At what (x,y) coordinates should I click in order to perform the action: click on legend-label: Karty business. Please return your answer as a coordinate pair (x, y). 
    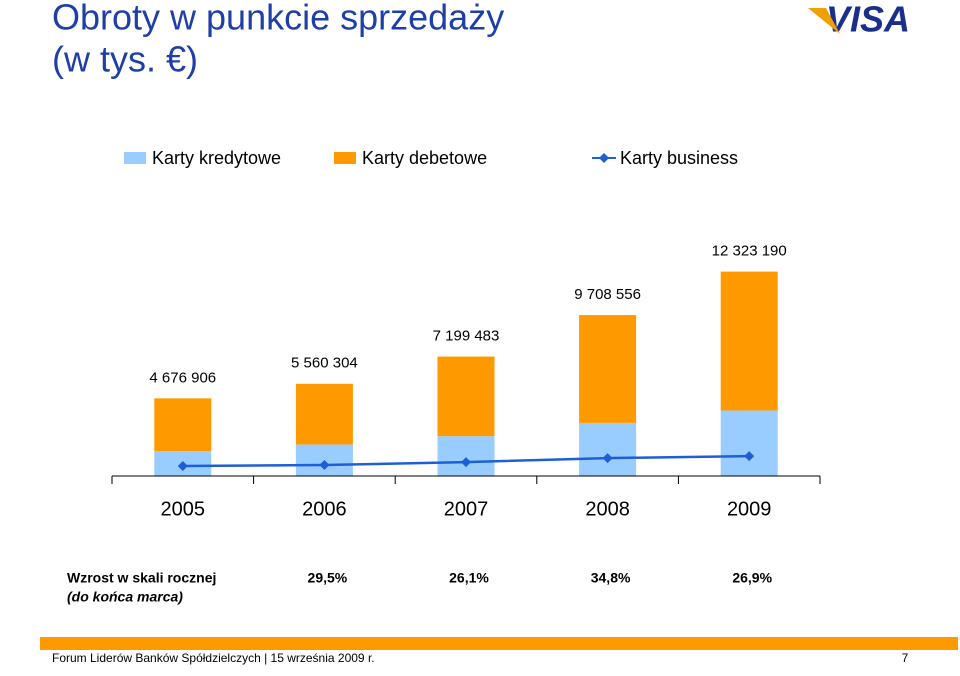
    Looking at the image, I should click on (679, 158).